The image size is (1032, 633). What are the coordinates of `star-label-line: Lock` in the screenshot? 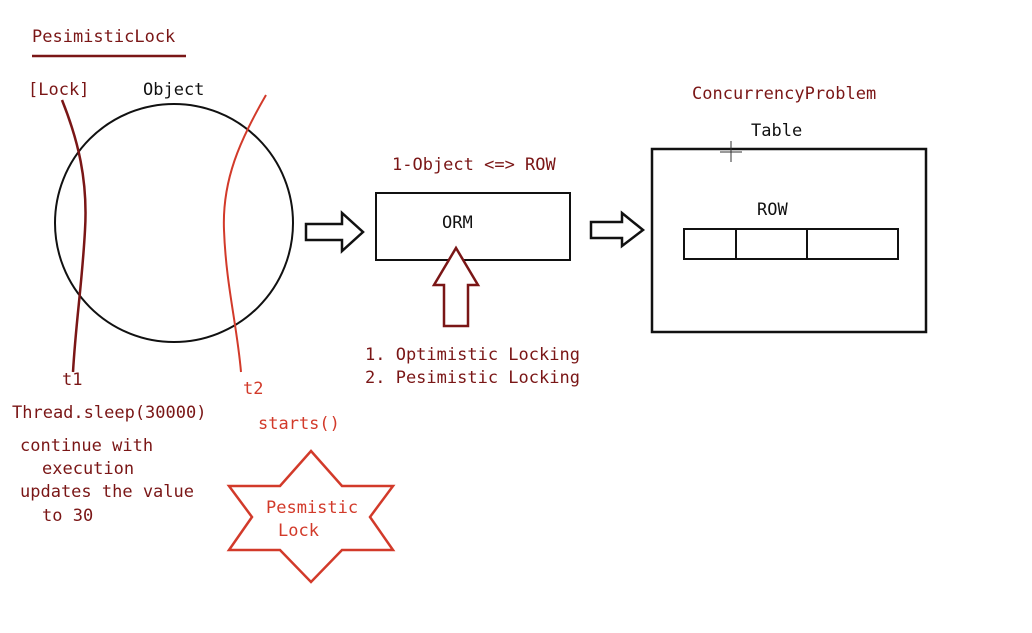 It's located at (298, 531).